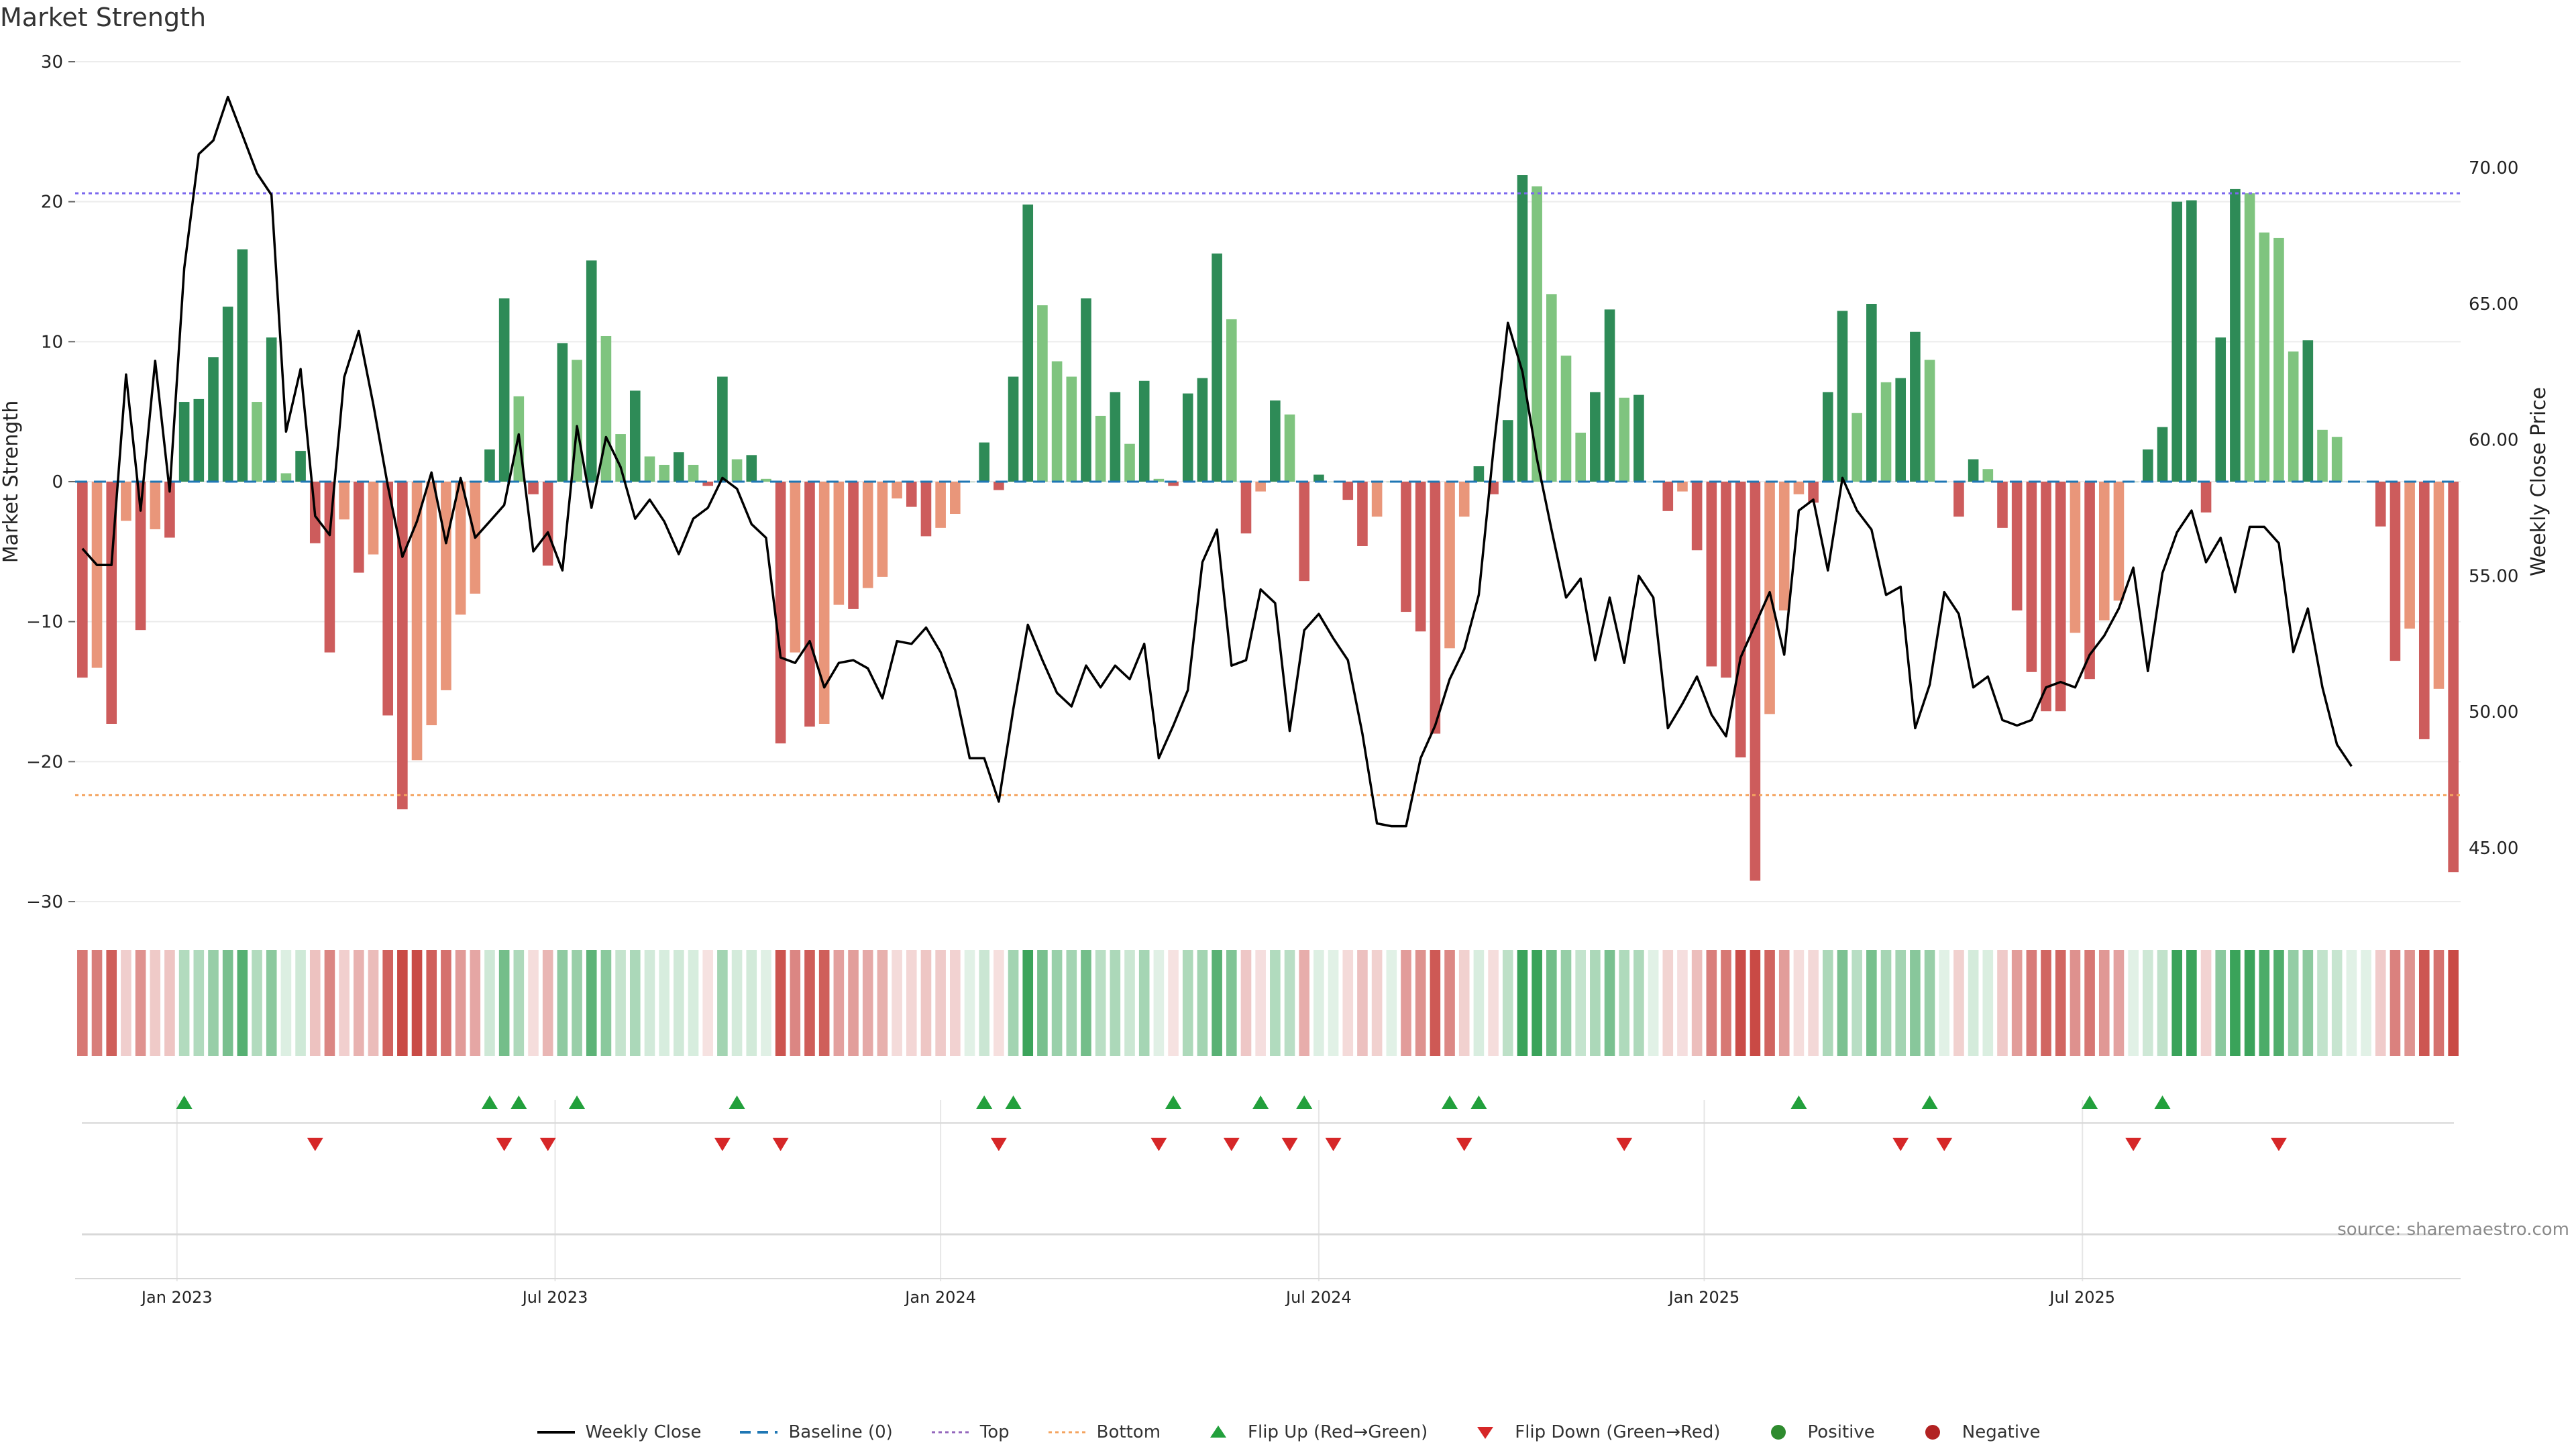  What do you see at coordinates (1593, 1432) in the screenshot?
I see `legend-item: Flip Down (Green→Red)` at bounding box center [1593, 1432].